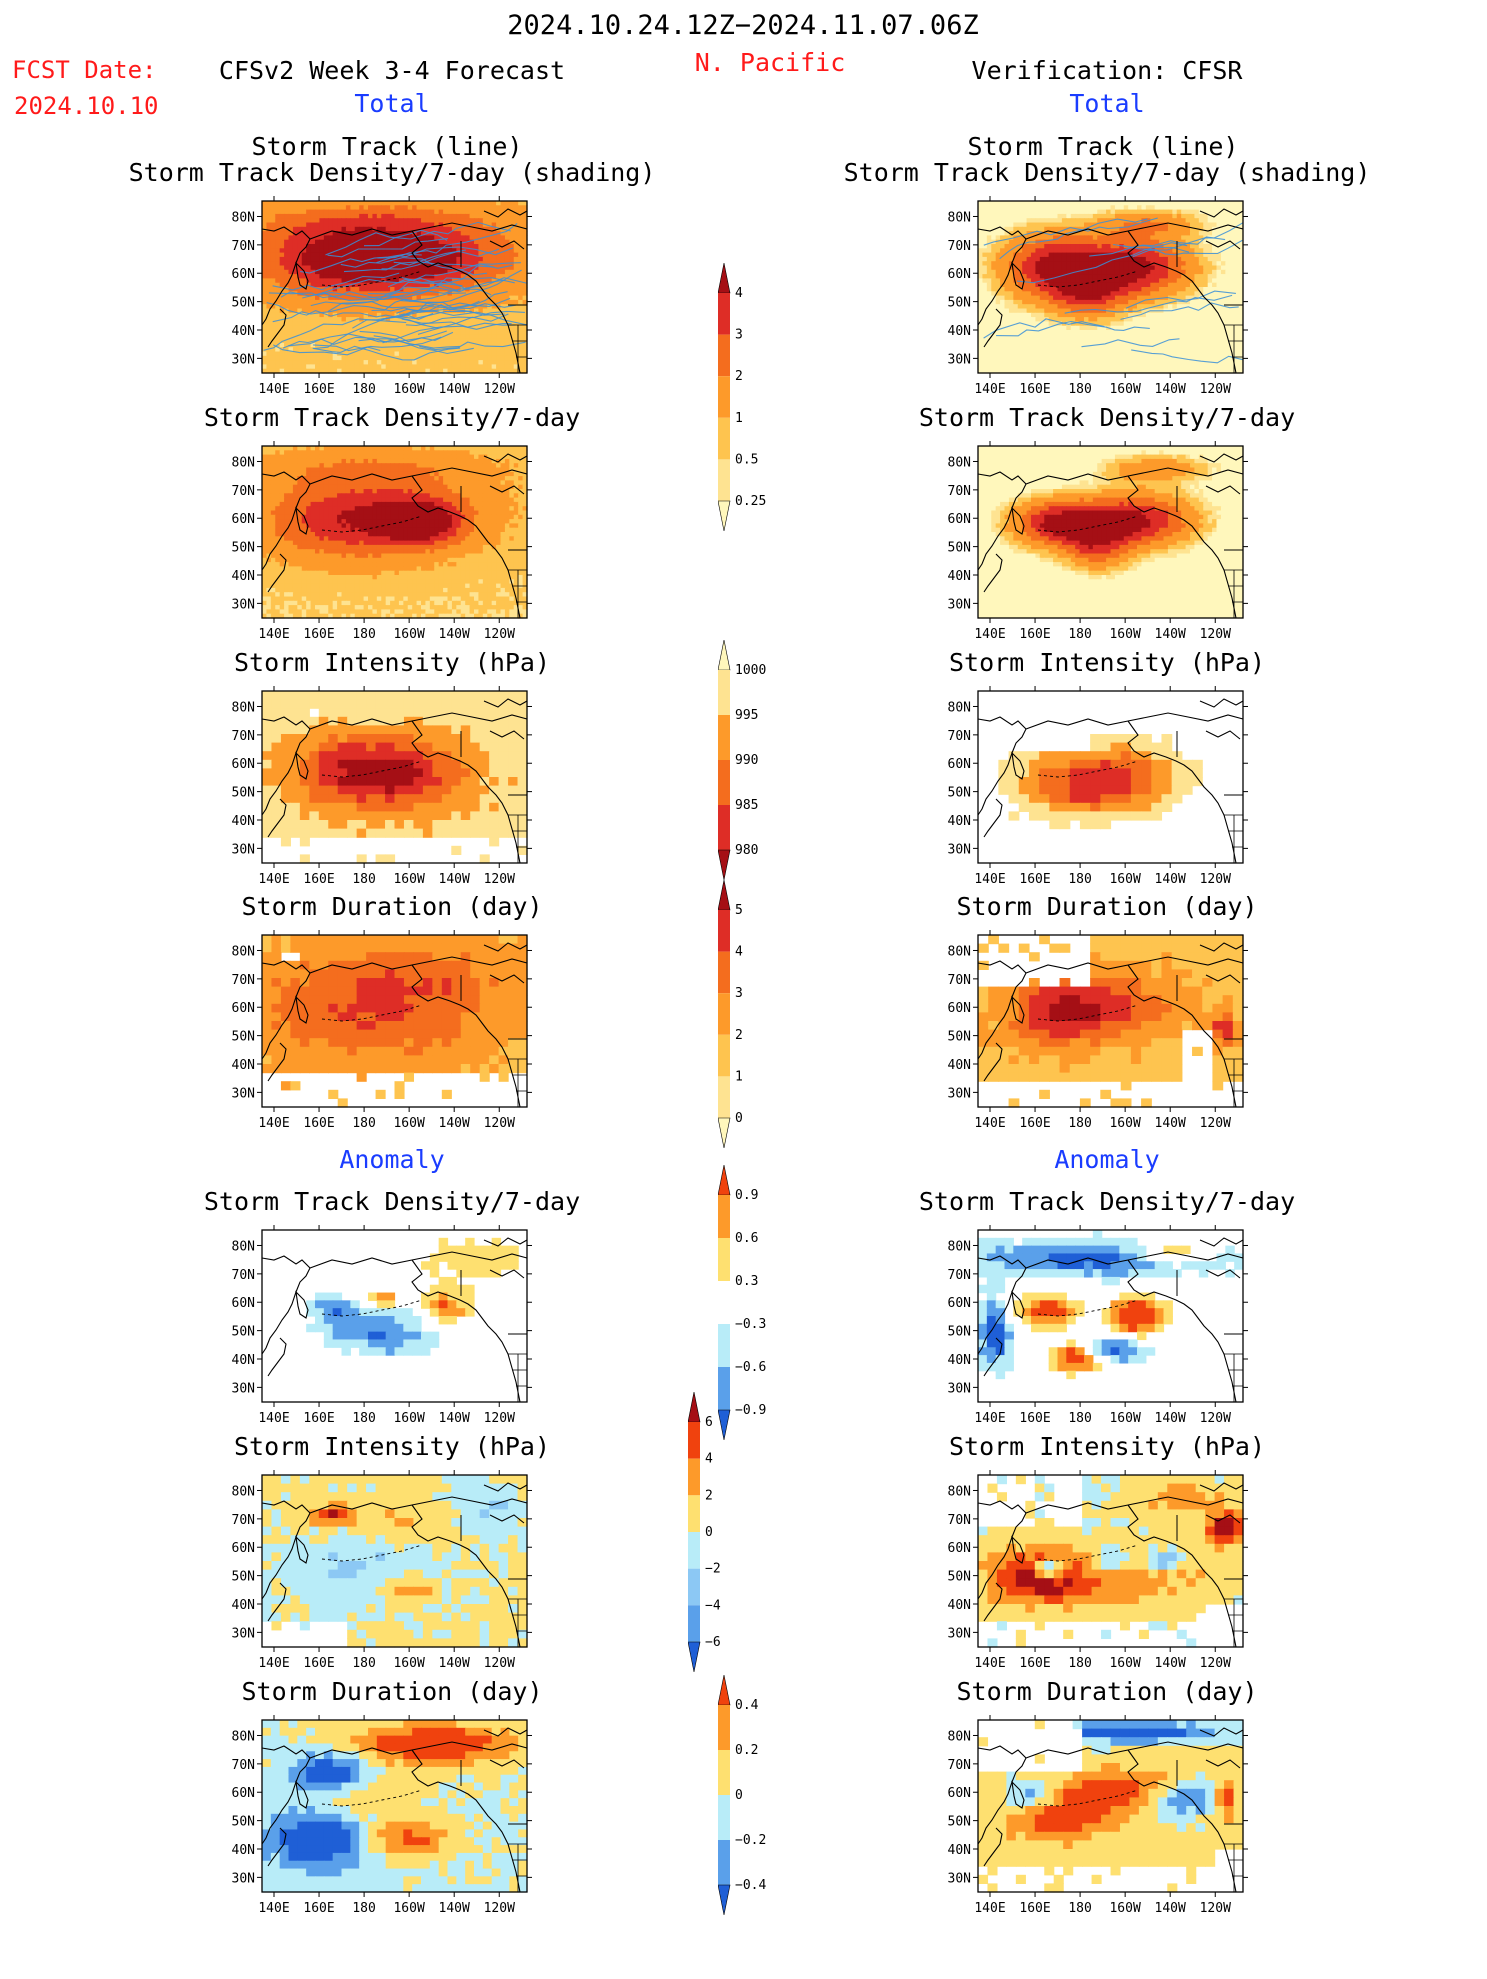 Image resolution: width=1487 pixels, height=1979 pixels. Describe the element at coordinates (243, 462) in the screenshot. I see `lat-tick-label: 80N` at that location.